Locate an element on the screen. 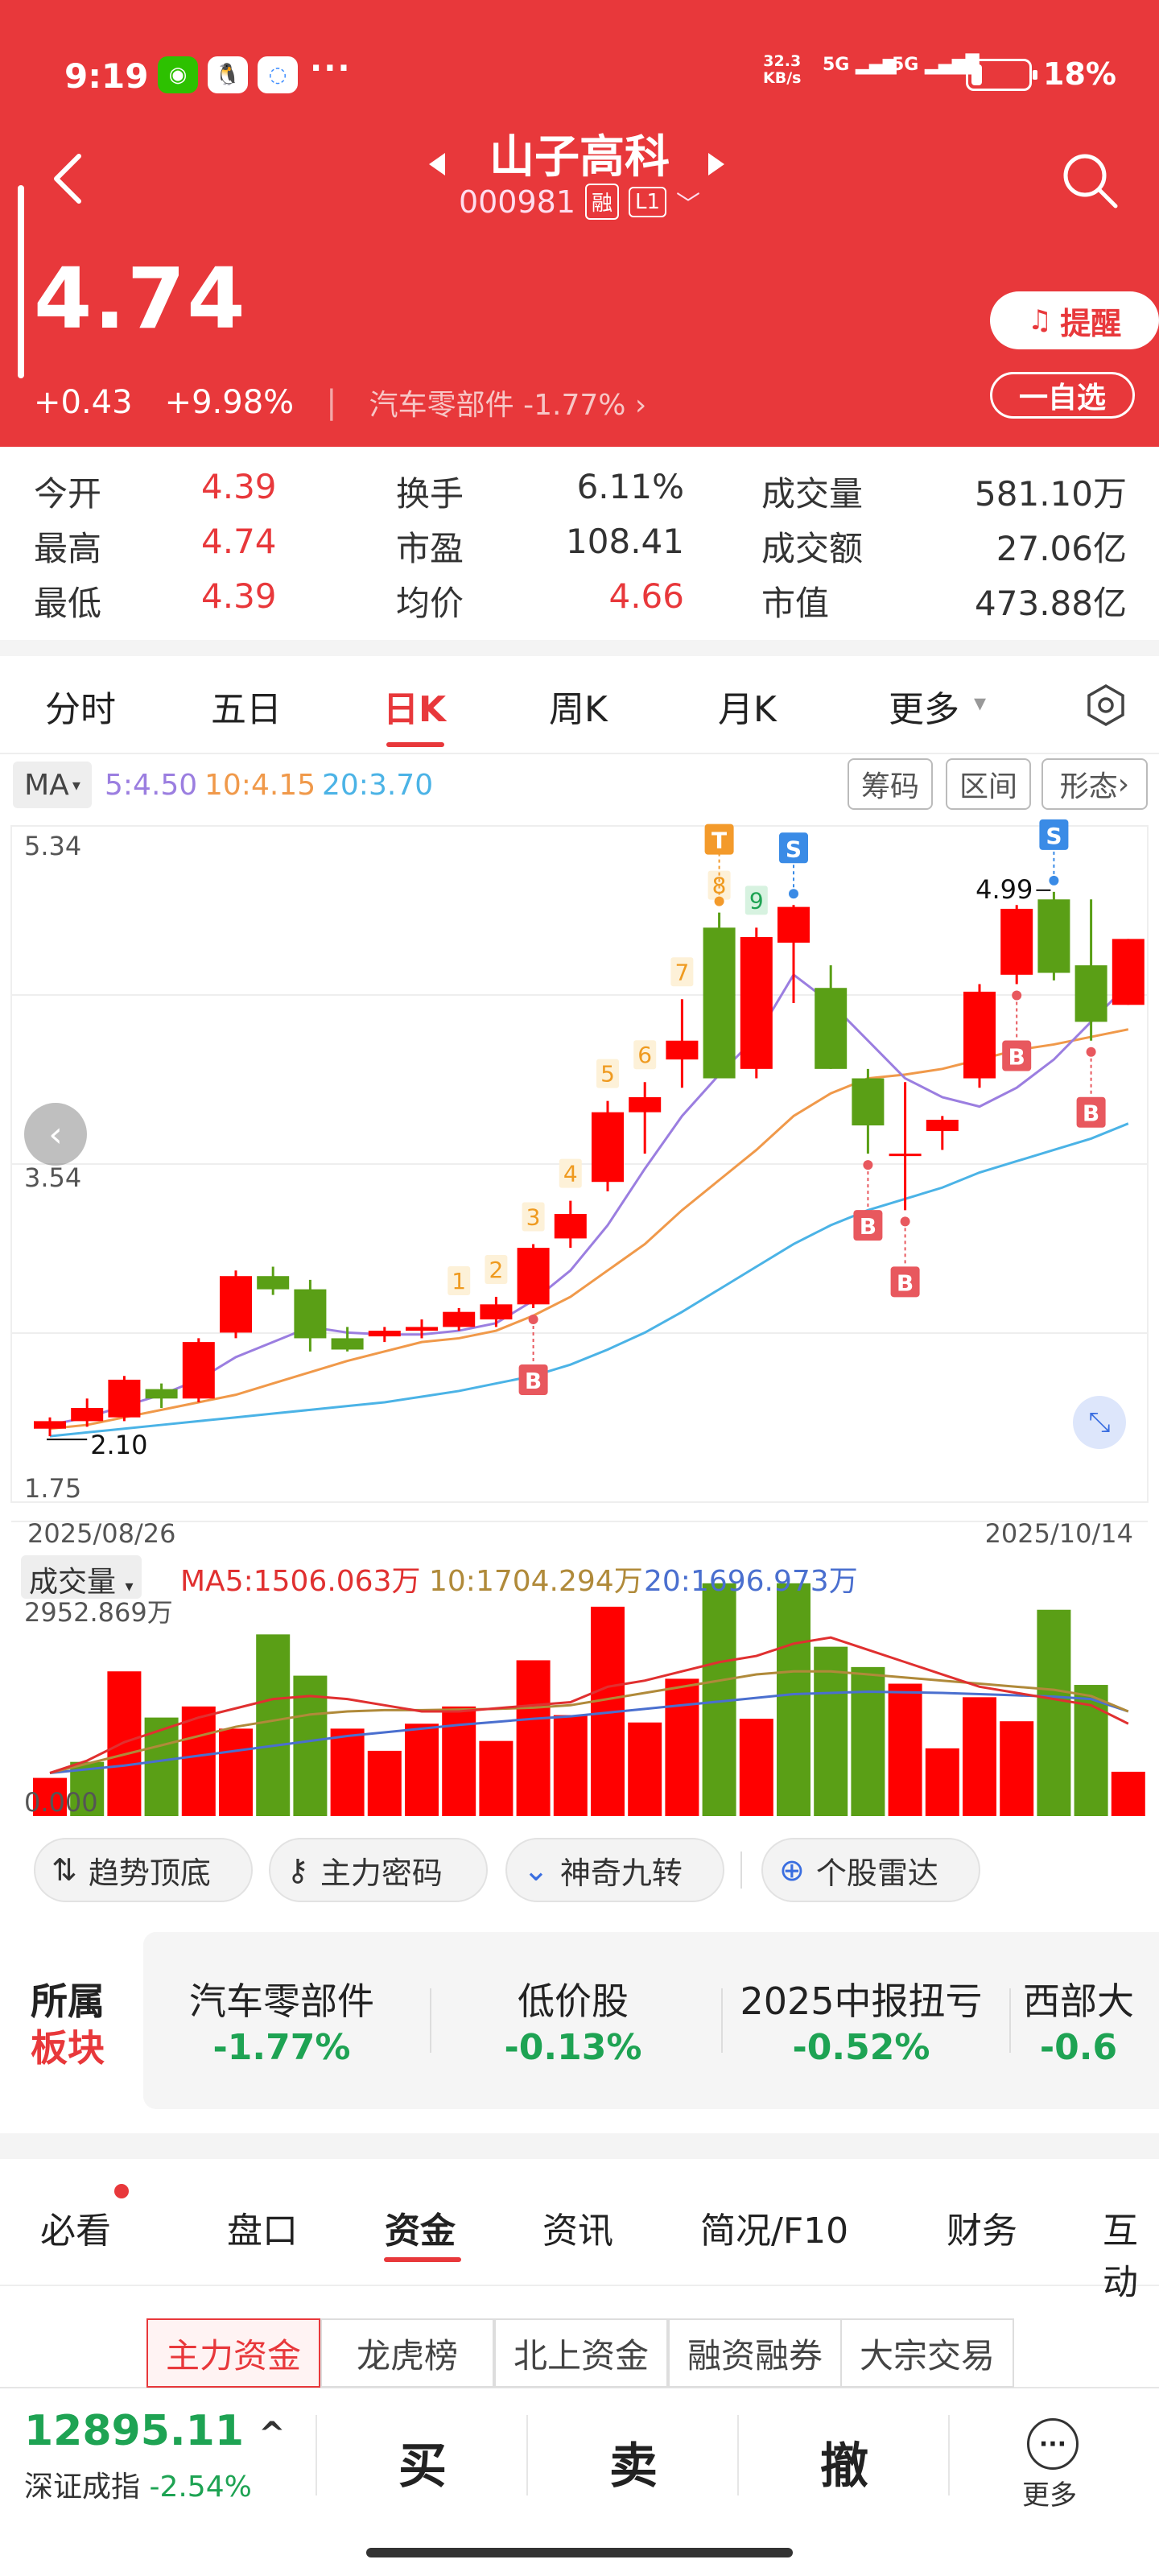  net-speed: 32.3 KB/s is located at coordinates (782, 69).